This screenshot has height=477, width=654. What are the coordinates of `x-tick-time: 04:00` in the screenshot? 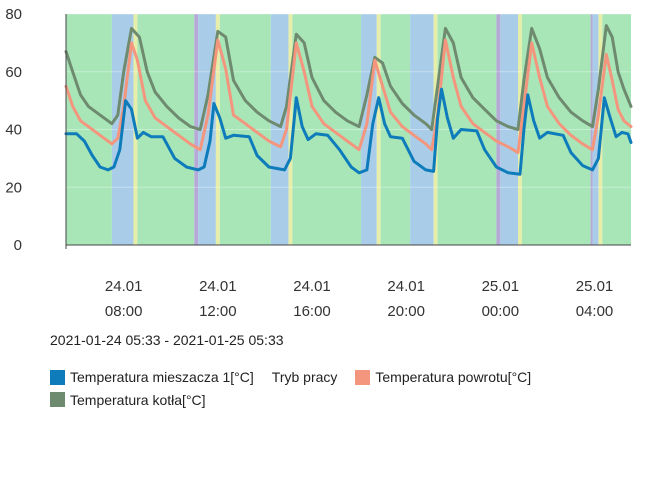 It's located at (595, 311).